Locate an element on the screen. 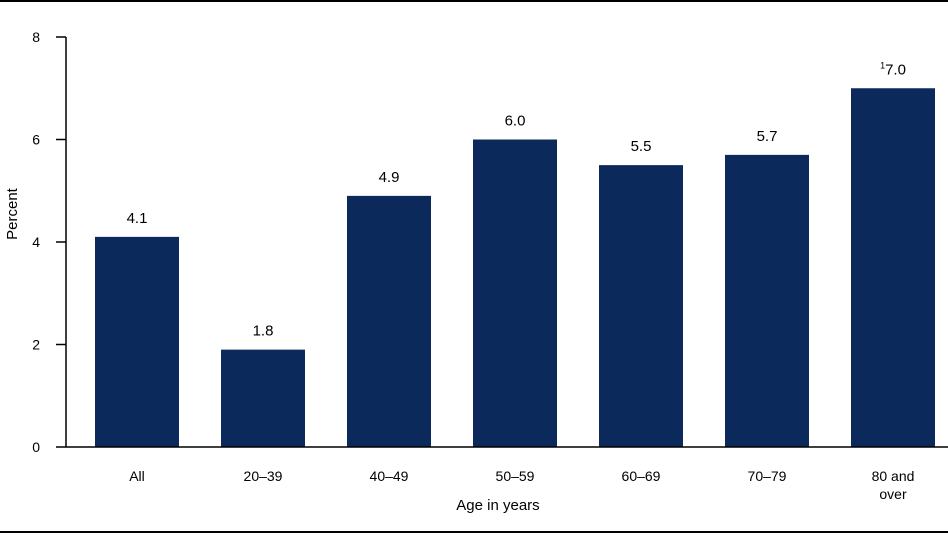 The image size is (948, 535). x-tick-label: 70–79 is located at coordinates (767, 476).